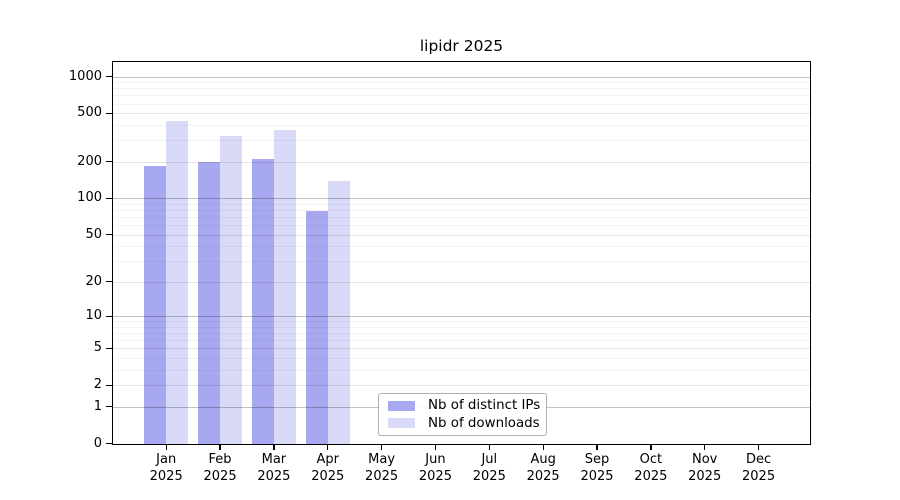 Image resolution: width=900 pixels, height=500 pixels. Describe the element at coordinates (93, 234) in the screenshot. I see `y-tick-label: 50` at that location.